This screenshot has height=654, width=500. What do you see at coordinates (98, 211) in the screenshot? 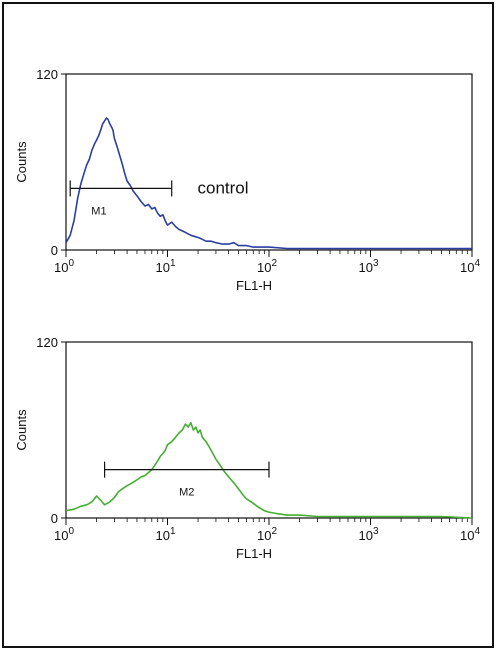
I see `marker-label: M1` at bounding box center [98, 211].